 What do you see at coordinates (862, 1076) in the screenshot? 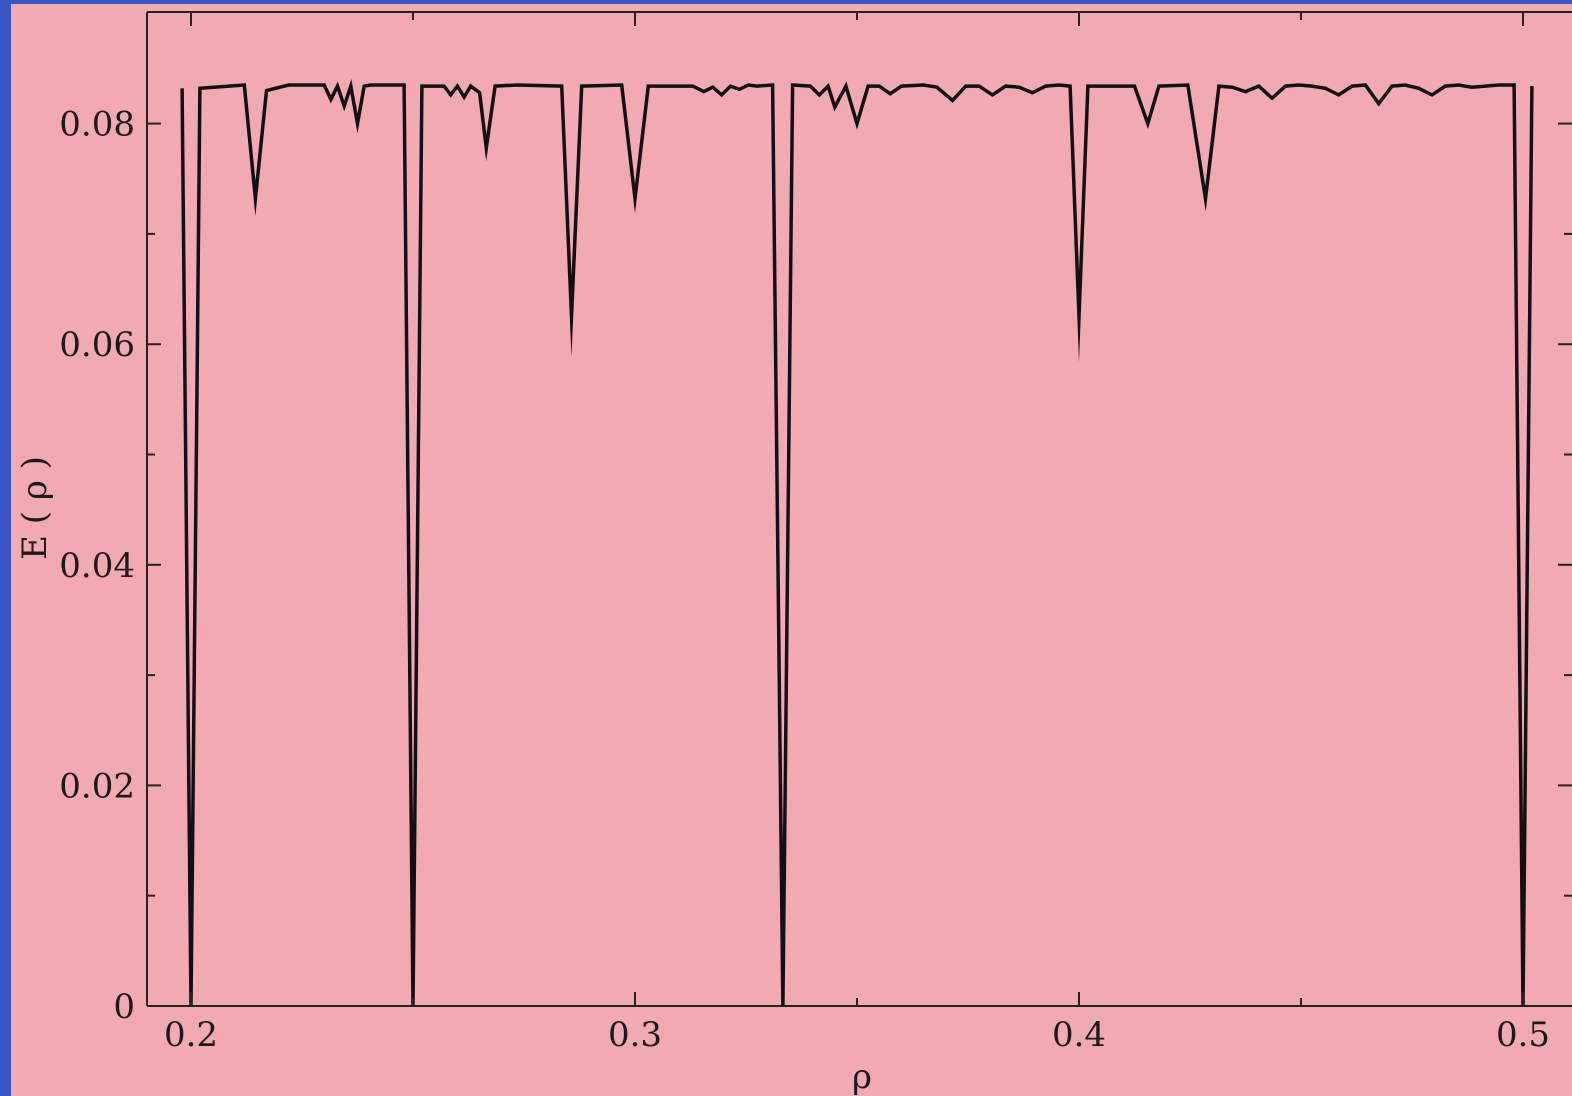
I see `x-axis-label: ρ` at bounding box center [862, 1076].